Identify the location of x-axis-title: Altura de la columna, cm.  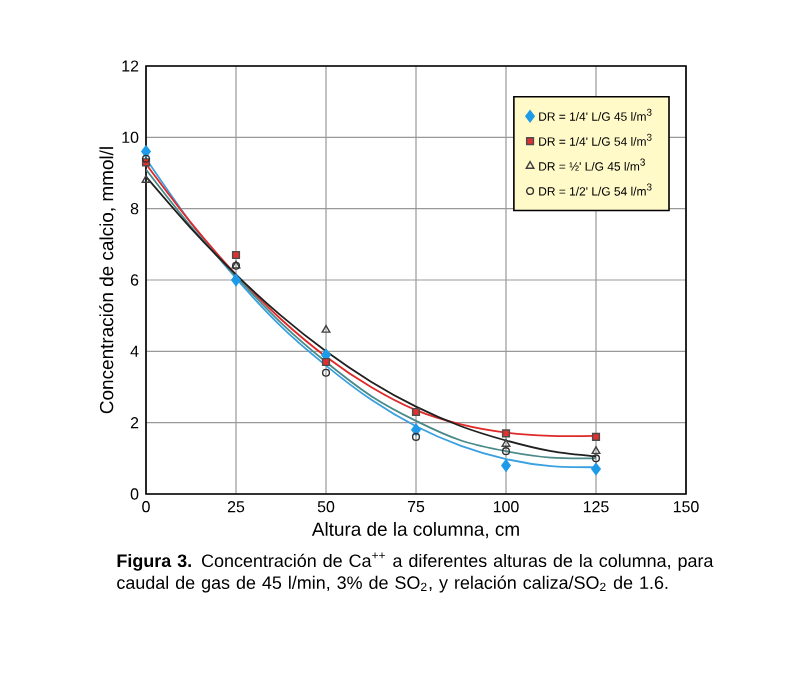
(415, 530).